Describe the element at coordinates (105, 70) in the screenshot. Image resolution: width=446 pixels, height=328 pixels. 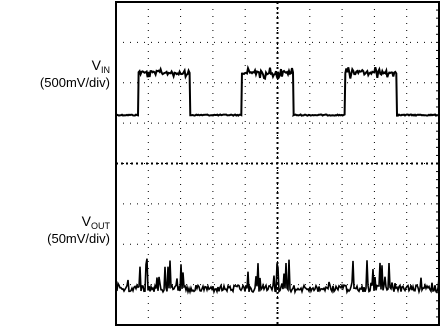
I see `vin-subscript: IN` at that location.